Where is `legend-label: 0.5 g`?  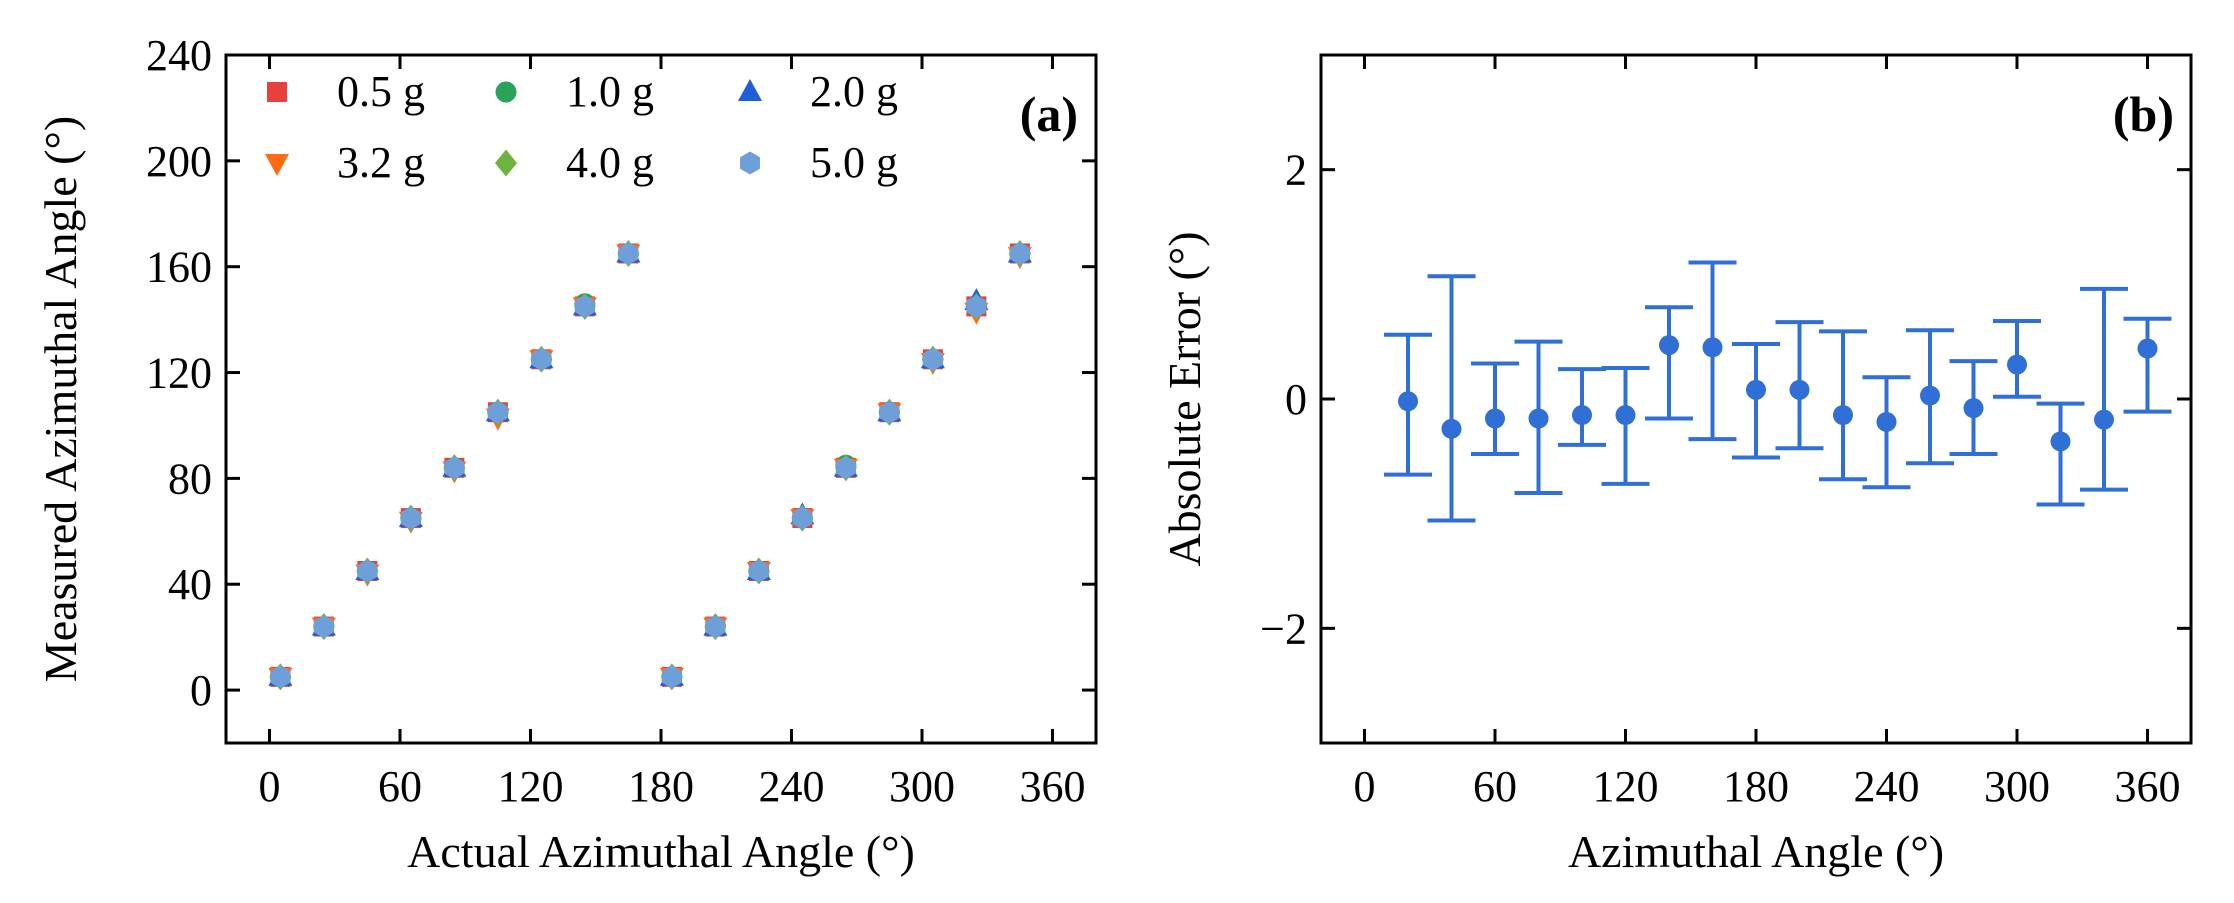
legend-label: 0.5 g is located at coordinates (381, 91).